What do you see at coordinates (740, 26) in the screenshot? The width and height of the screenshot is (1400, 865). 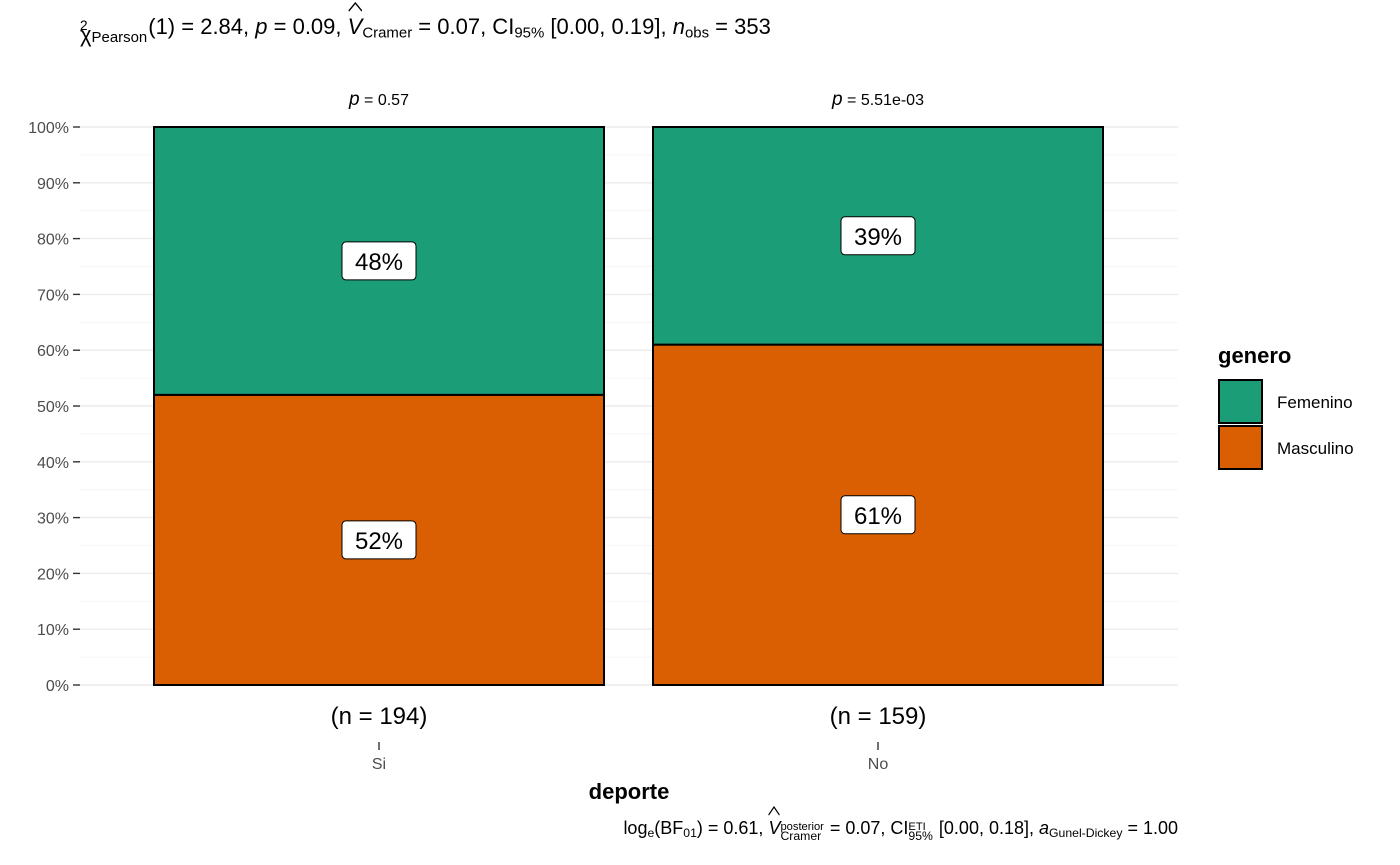 I see `n-value: = 353` at bounding box center [740, 26].